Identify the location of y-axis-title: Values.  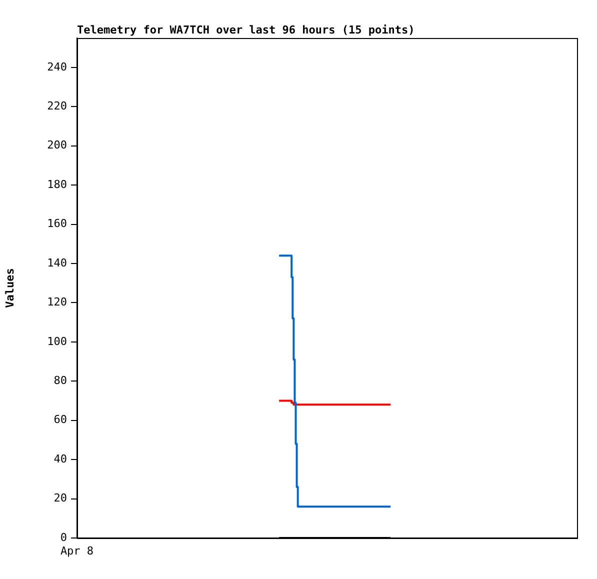
(9, 288).